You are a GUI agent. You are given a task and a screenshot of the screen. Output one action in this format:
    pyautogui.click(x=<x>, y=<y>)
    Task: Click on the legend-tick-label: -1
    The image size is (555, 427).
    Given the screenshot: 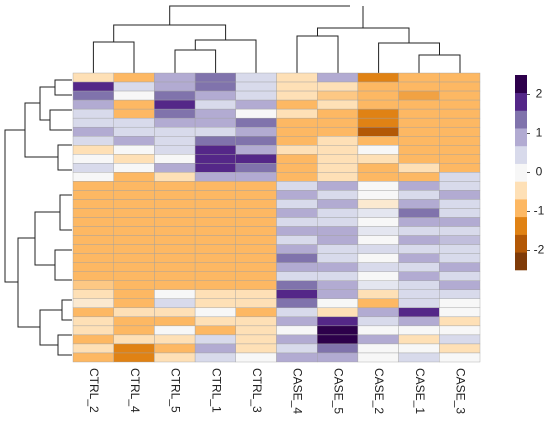 What is the action you would take?
    pyautogui.click(x=539, y=211)
    